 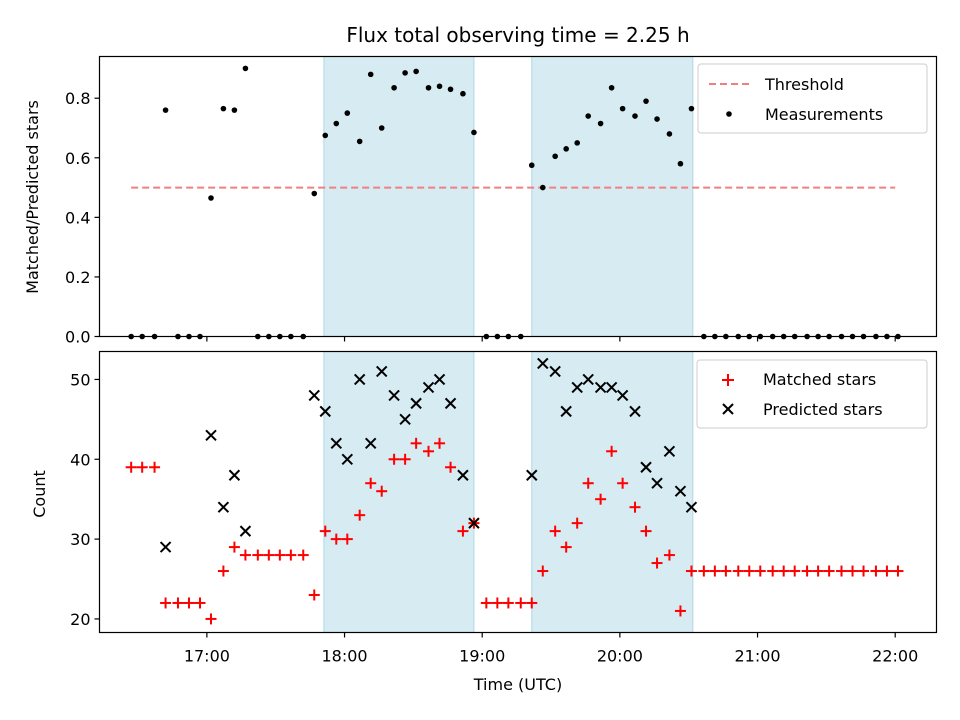 I want to click on bottom-x-ticks: 17:00 18:00 19:00 20:00 21:00 22:00, so click(x=551, y=649).